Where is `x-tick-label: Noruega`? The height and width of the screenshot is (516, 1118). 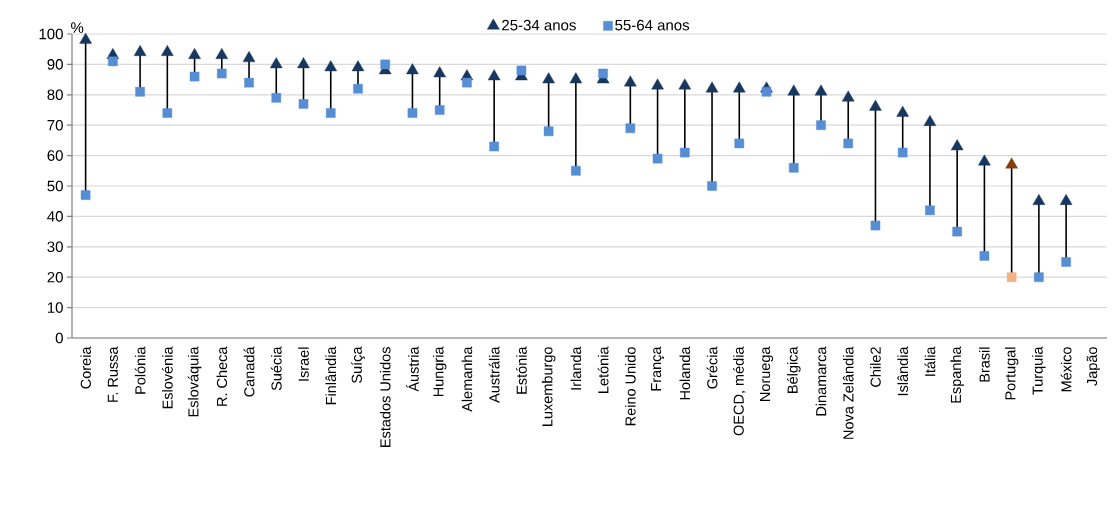 x-tick-label: Noruega is located at coordinates (767, 373).